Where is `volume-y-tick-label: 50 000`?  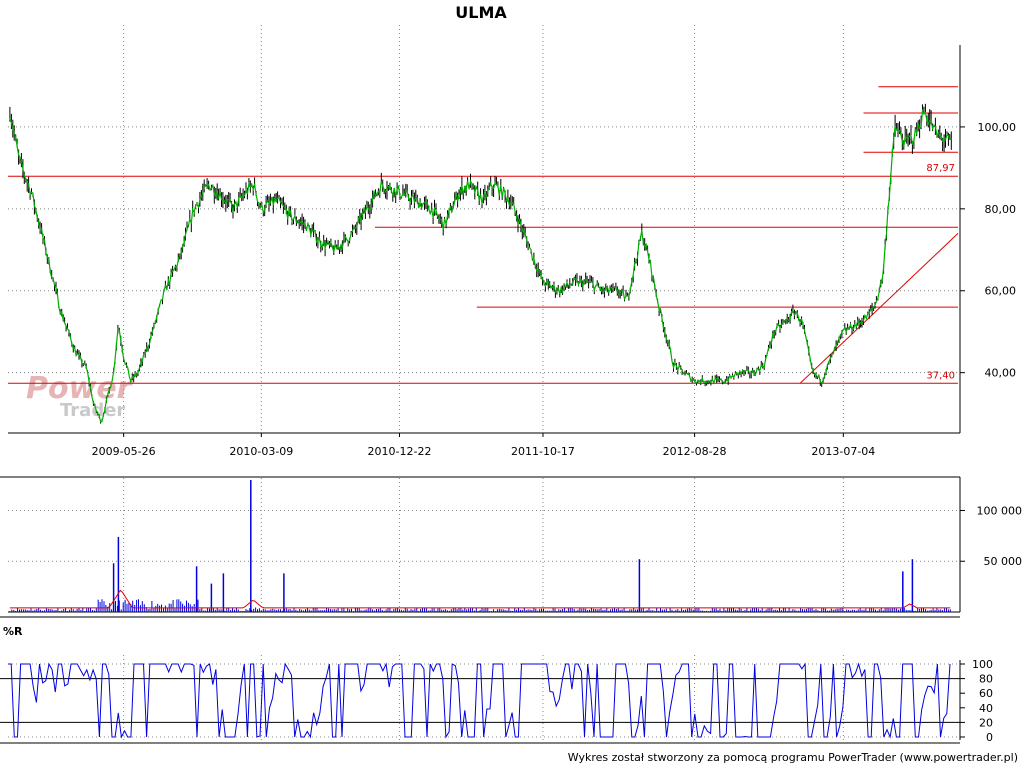
volume-y-tick-label: 50 000 is located at coordinates (1003, 561).